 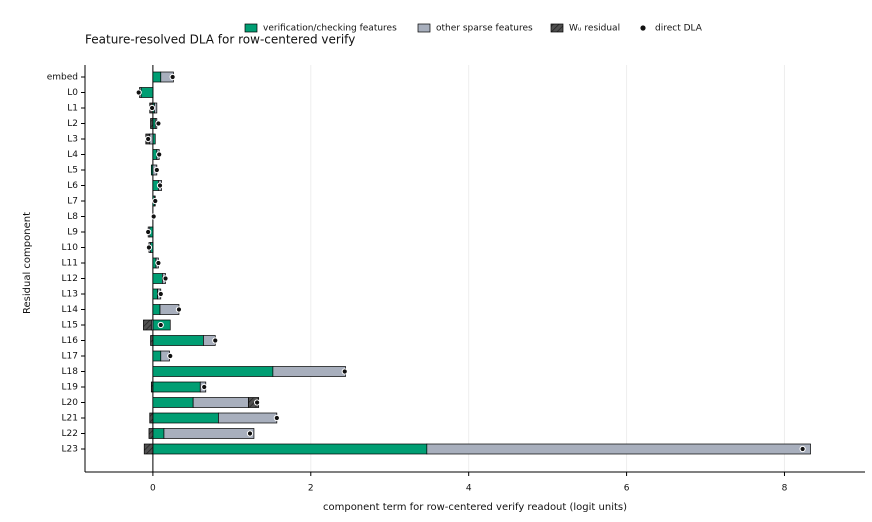 I want to click on x-tick-label: 8, so click(x=785, y=489).